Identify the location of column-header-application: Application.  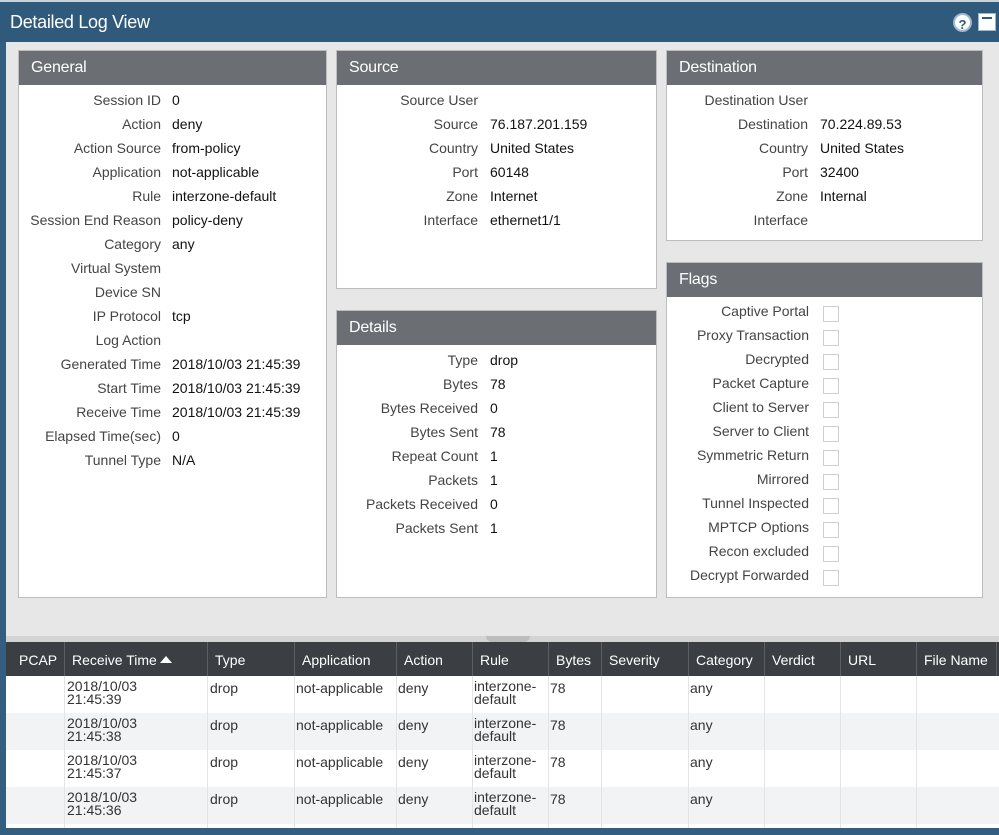
(346, 659).